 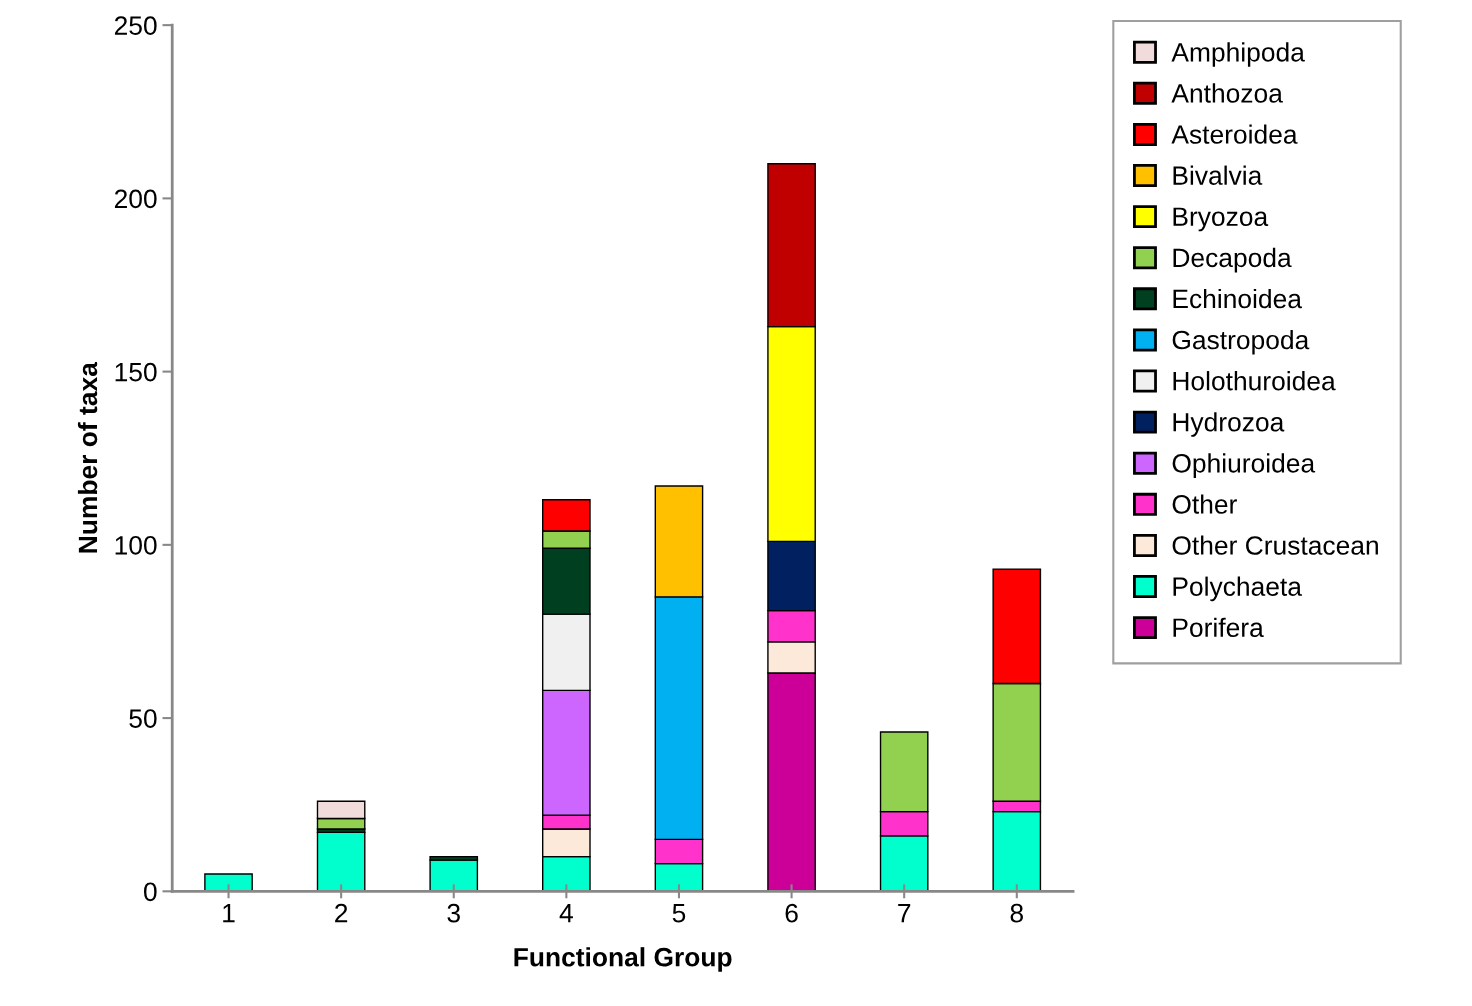 What do you see at coordinates (135, 25) in the screenshot?
I see `y-tick-label: 250` at bounding box center [135, 25].